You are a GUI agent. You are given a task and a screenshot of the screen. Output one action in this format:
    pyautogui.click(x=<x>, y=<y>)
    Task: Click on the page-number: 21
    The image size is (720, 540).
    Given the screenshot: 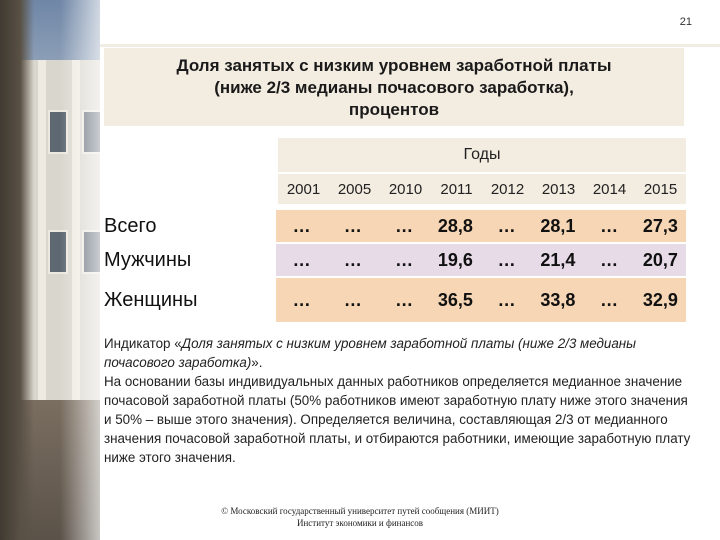 What is the action you would take?
    pyautogui.click(x=685, y=22)
    